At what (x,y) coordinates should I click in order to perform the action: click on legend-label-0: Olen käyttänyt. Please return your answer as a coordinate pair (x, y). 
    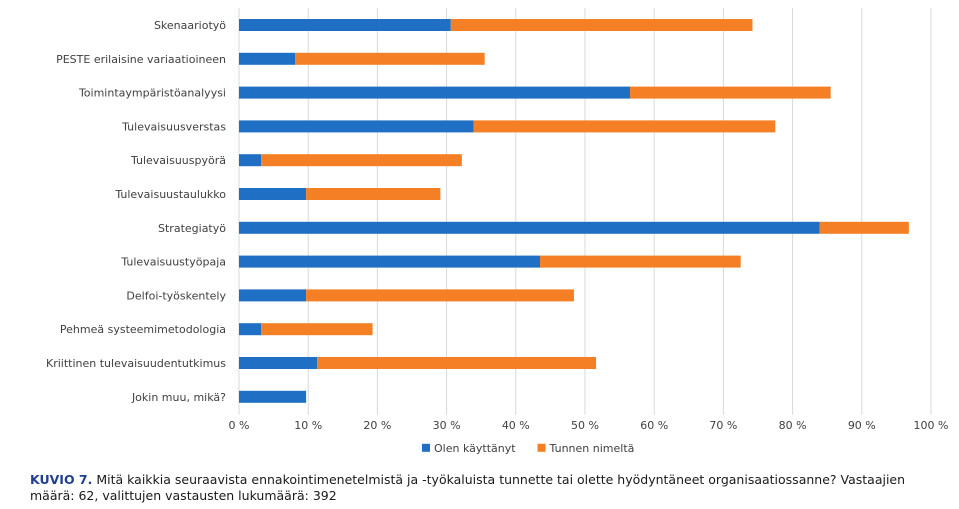
    Looking at the image, I should click on (475, 448).